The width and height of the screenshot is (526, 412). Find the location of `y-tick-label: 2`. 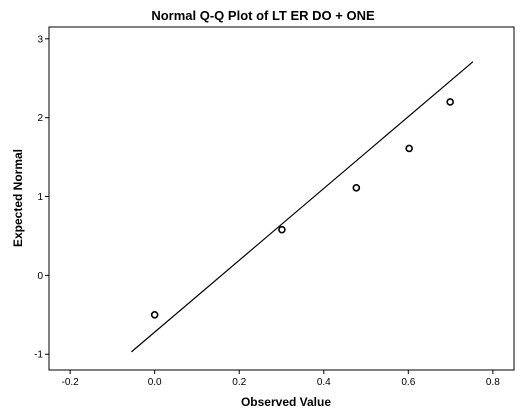

y-tick-label: 2 is located at coordinates (40, 118).